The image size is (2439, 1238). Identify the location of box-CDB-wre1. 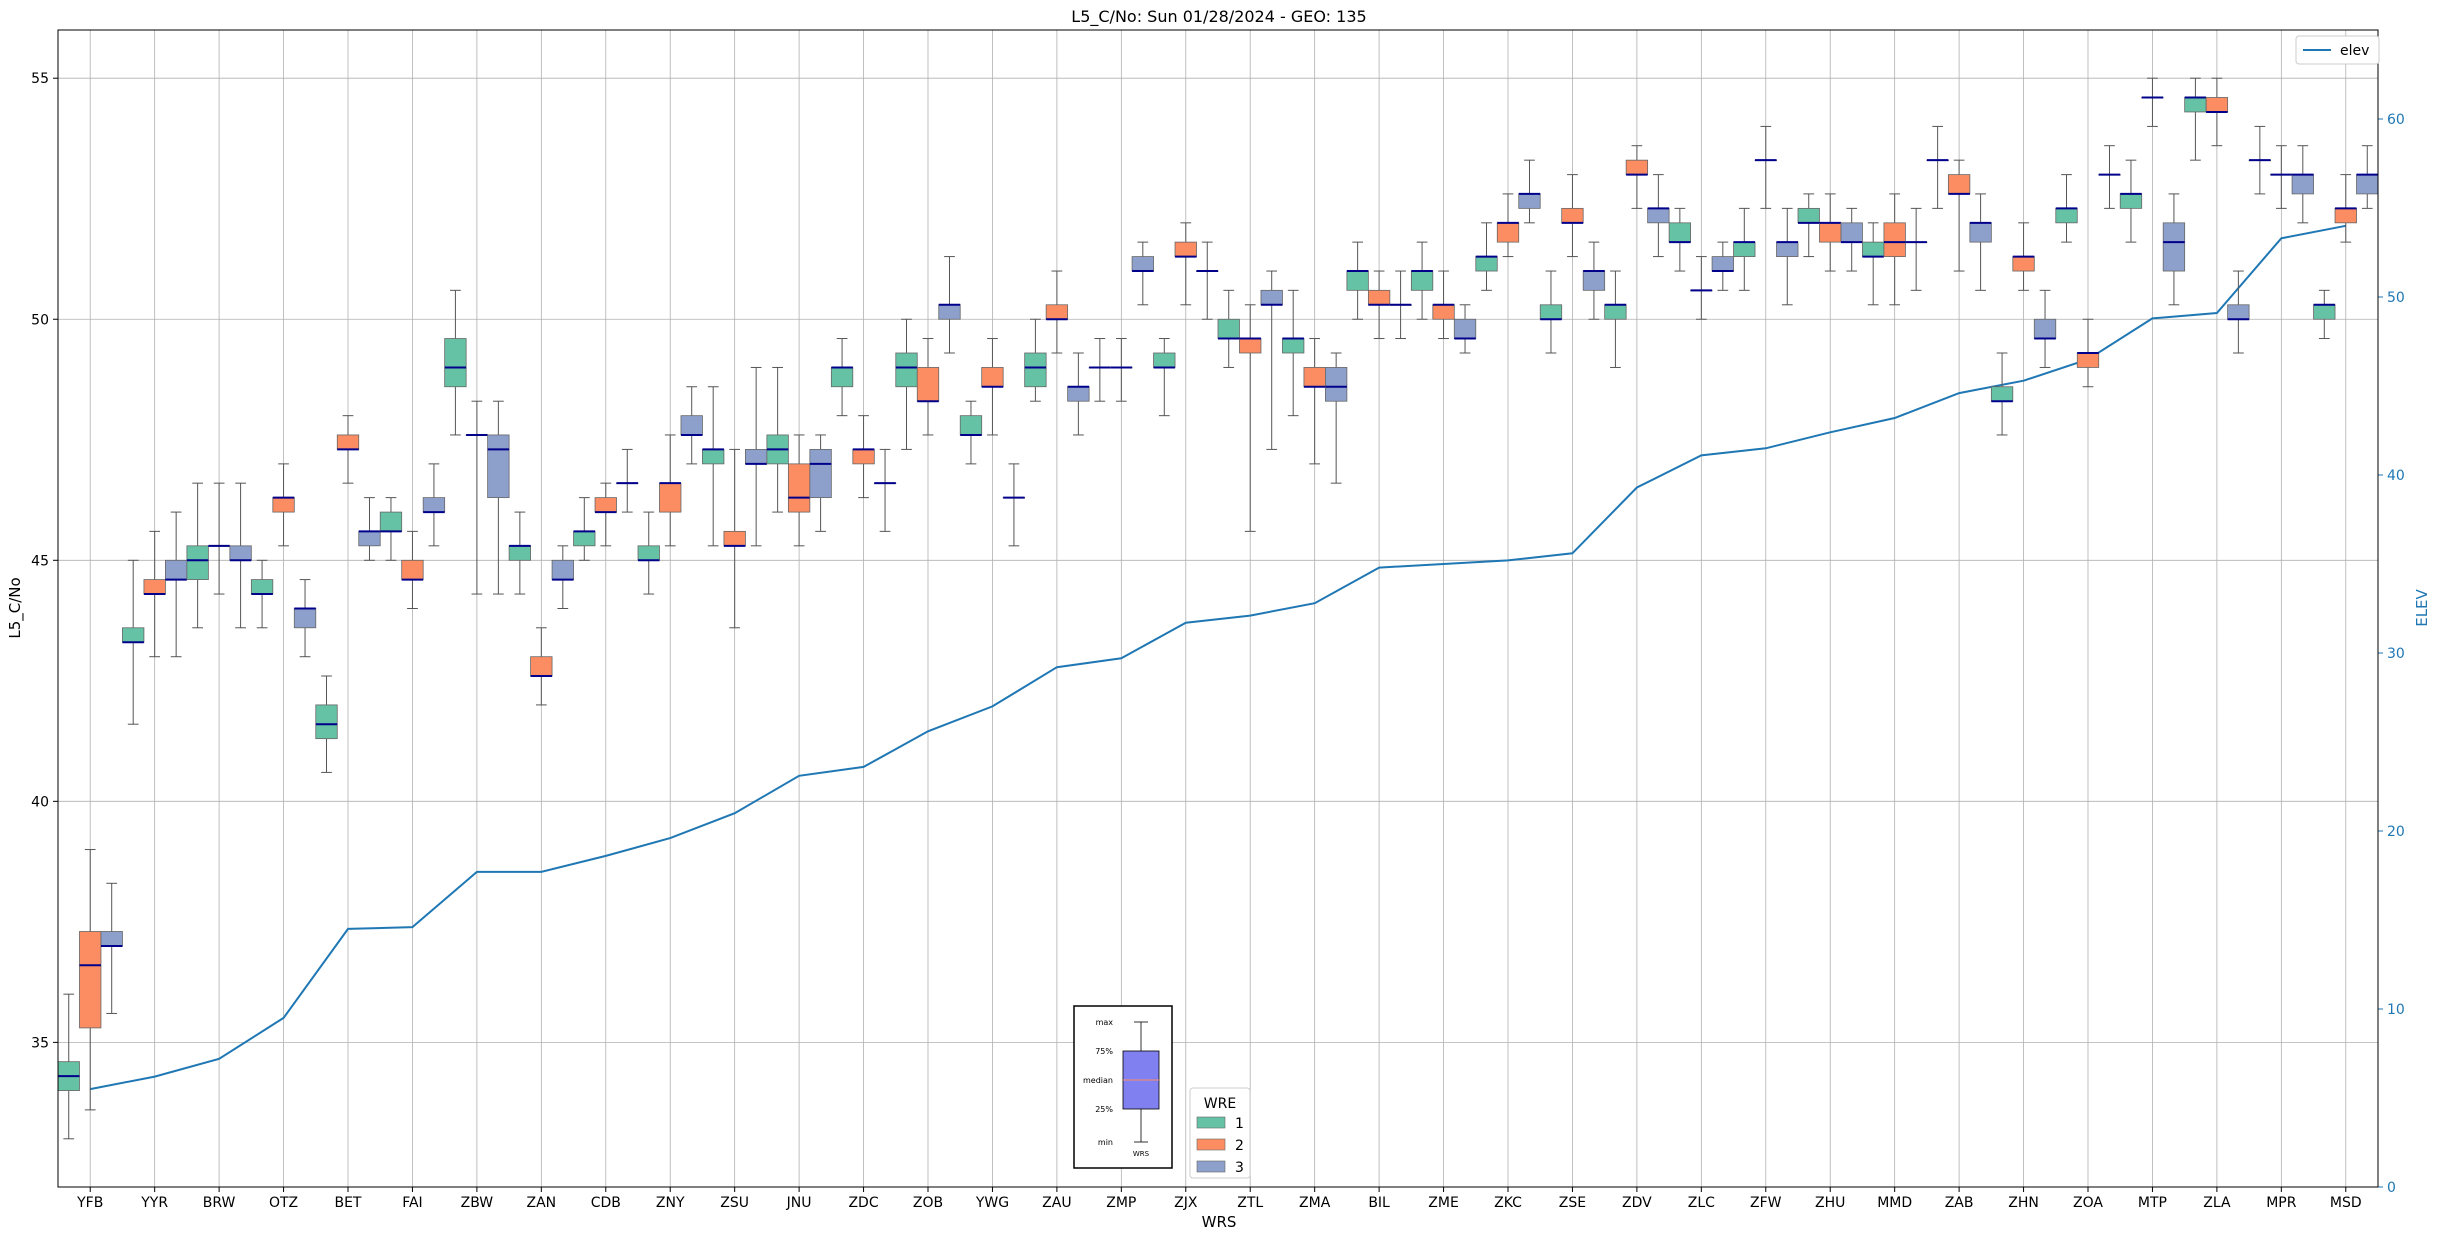
(584, 529).